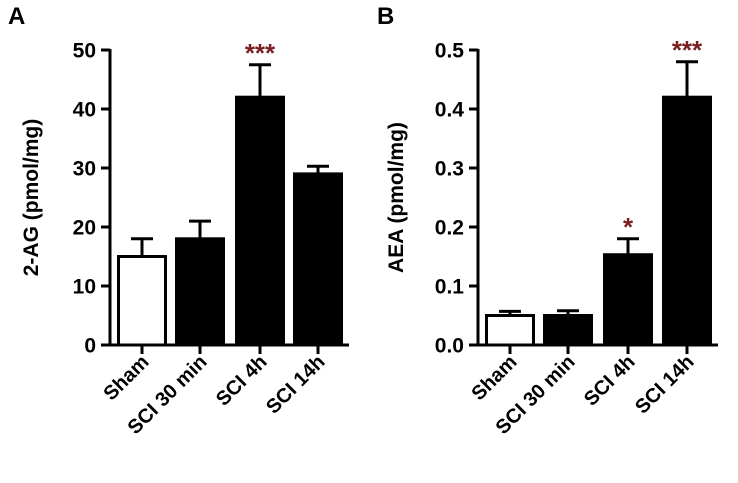 The height and width of the screenshot is (483, 738). Describe the element at coordinates (84, 110) in the screenshot. I see `y-tick-label-a-4: 40` at that location.